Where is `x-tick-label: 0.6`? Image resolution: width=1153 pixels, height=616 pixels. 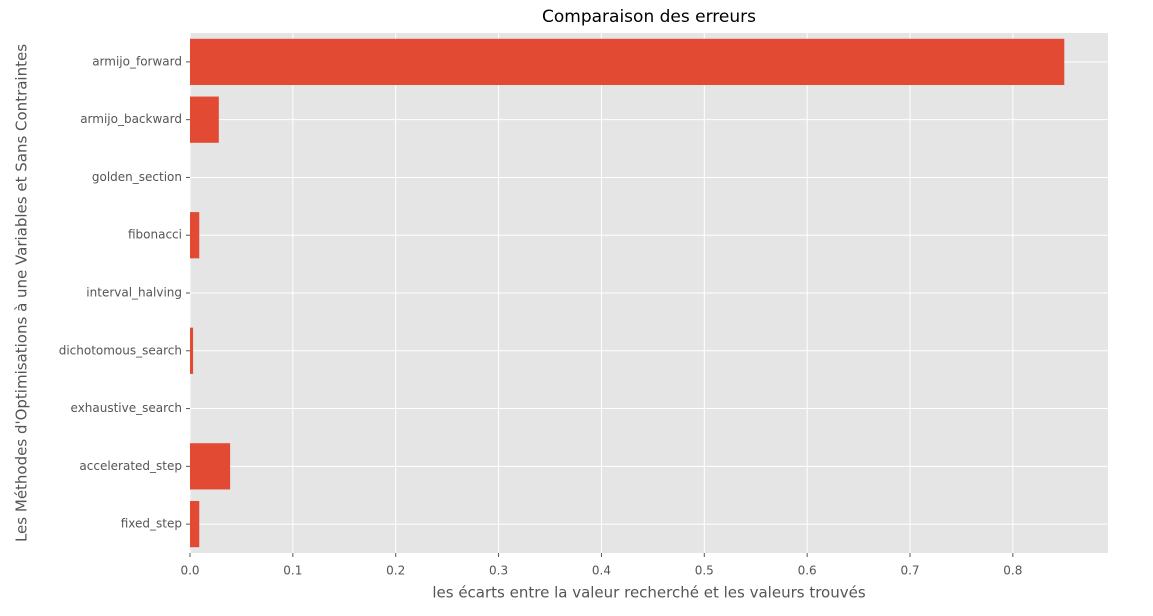
x-tick-label: 0.6 is located at coordinates (807, 571).